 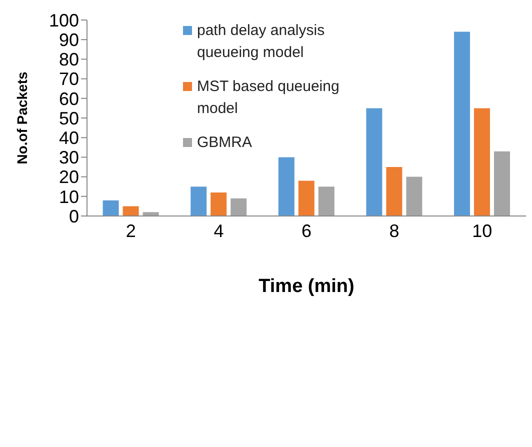 What do you see at coordinates (306, 286) in the screenshot?
I see `x-axis-title: Time (min)` at bounding box center [306, 286].